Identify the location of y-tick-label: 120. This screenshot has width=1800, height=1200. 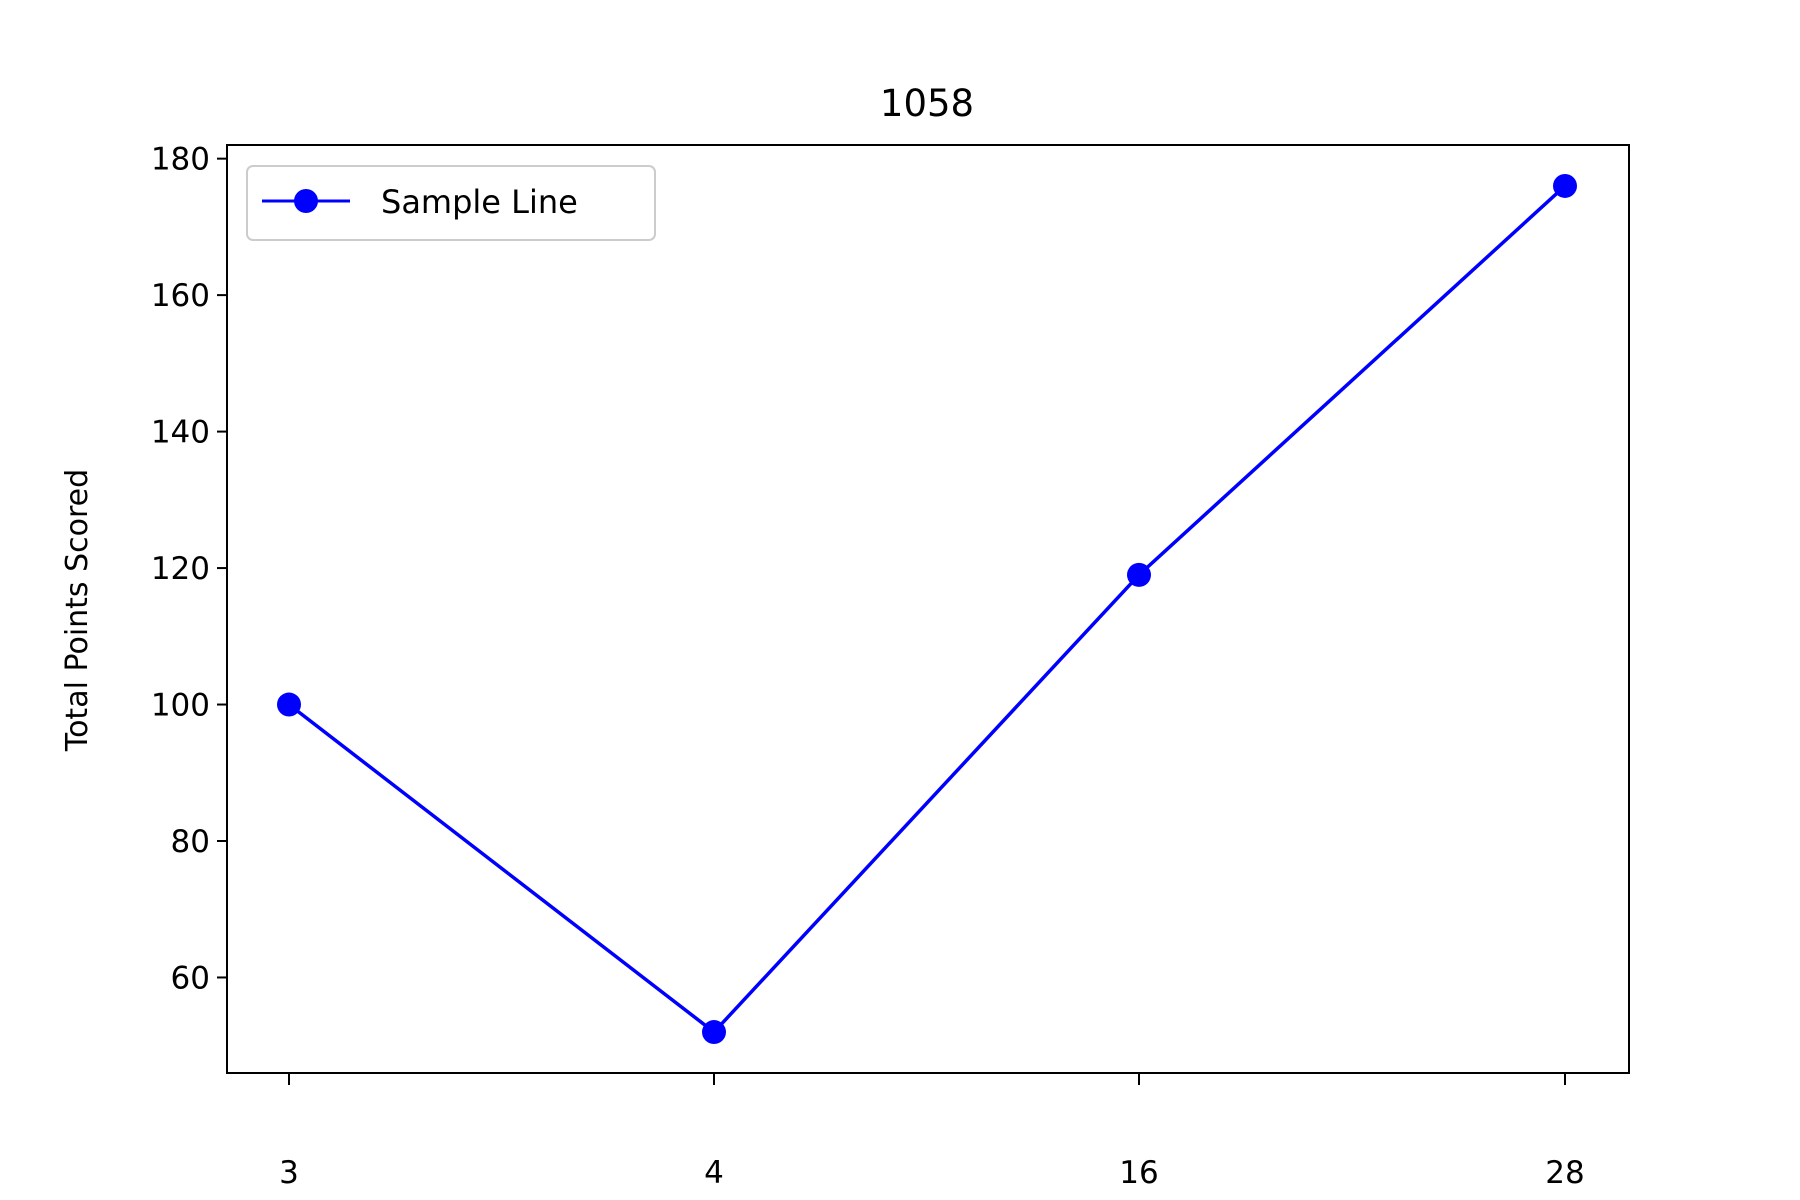
(180, 569).